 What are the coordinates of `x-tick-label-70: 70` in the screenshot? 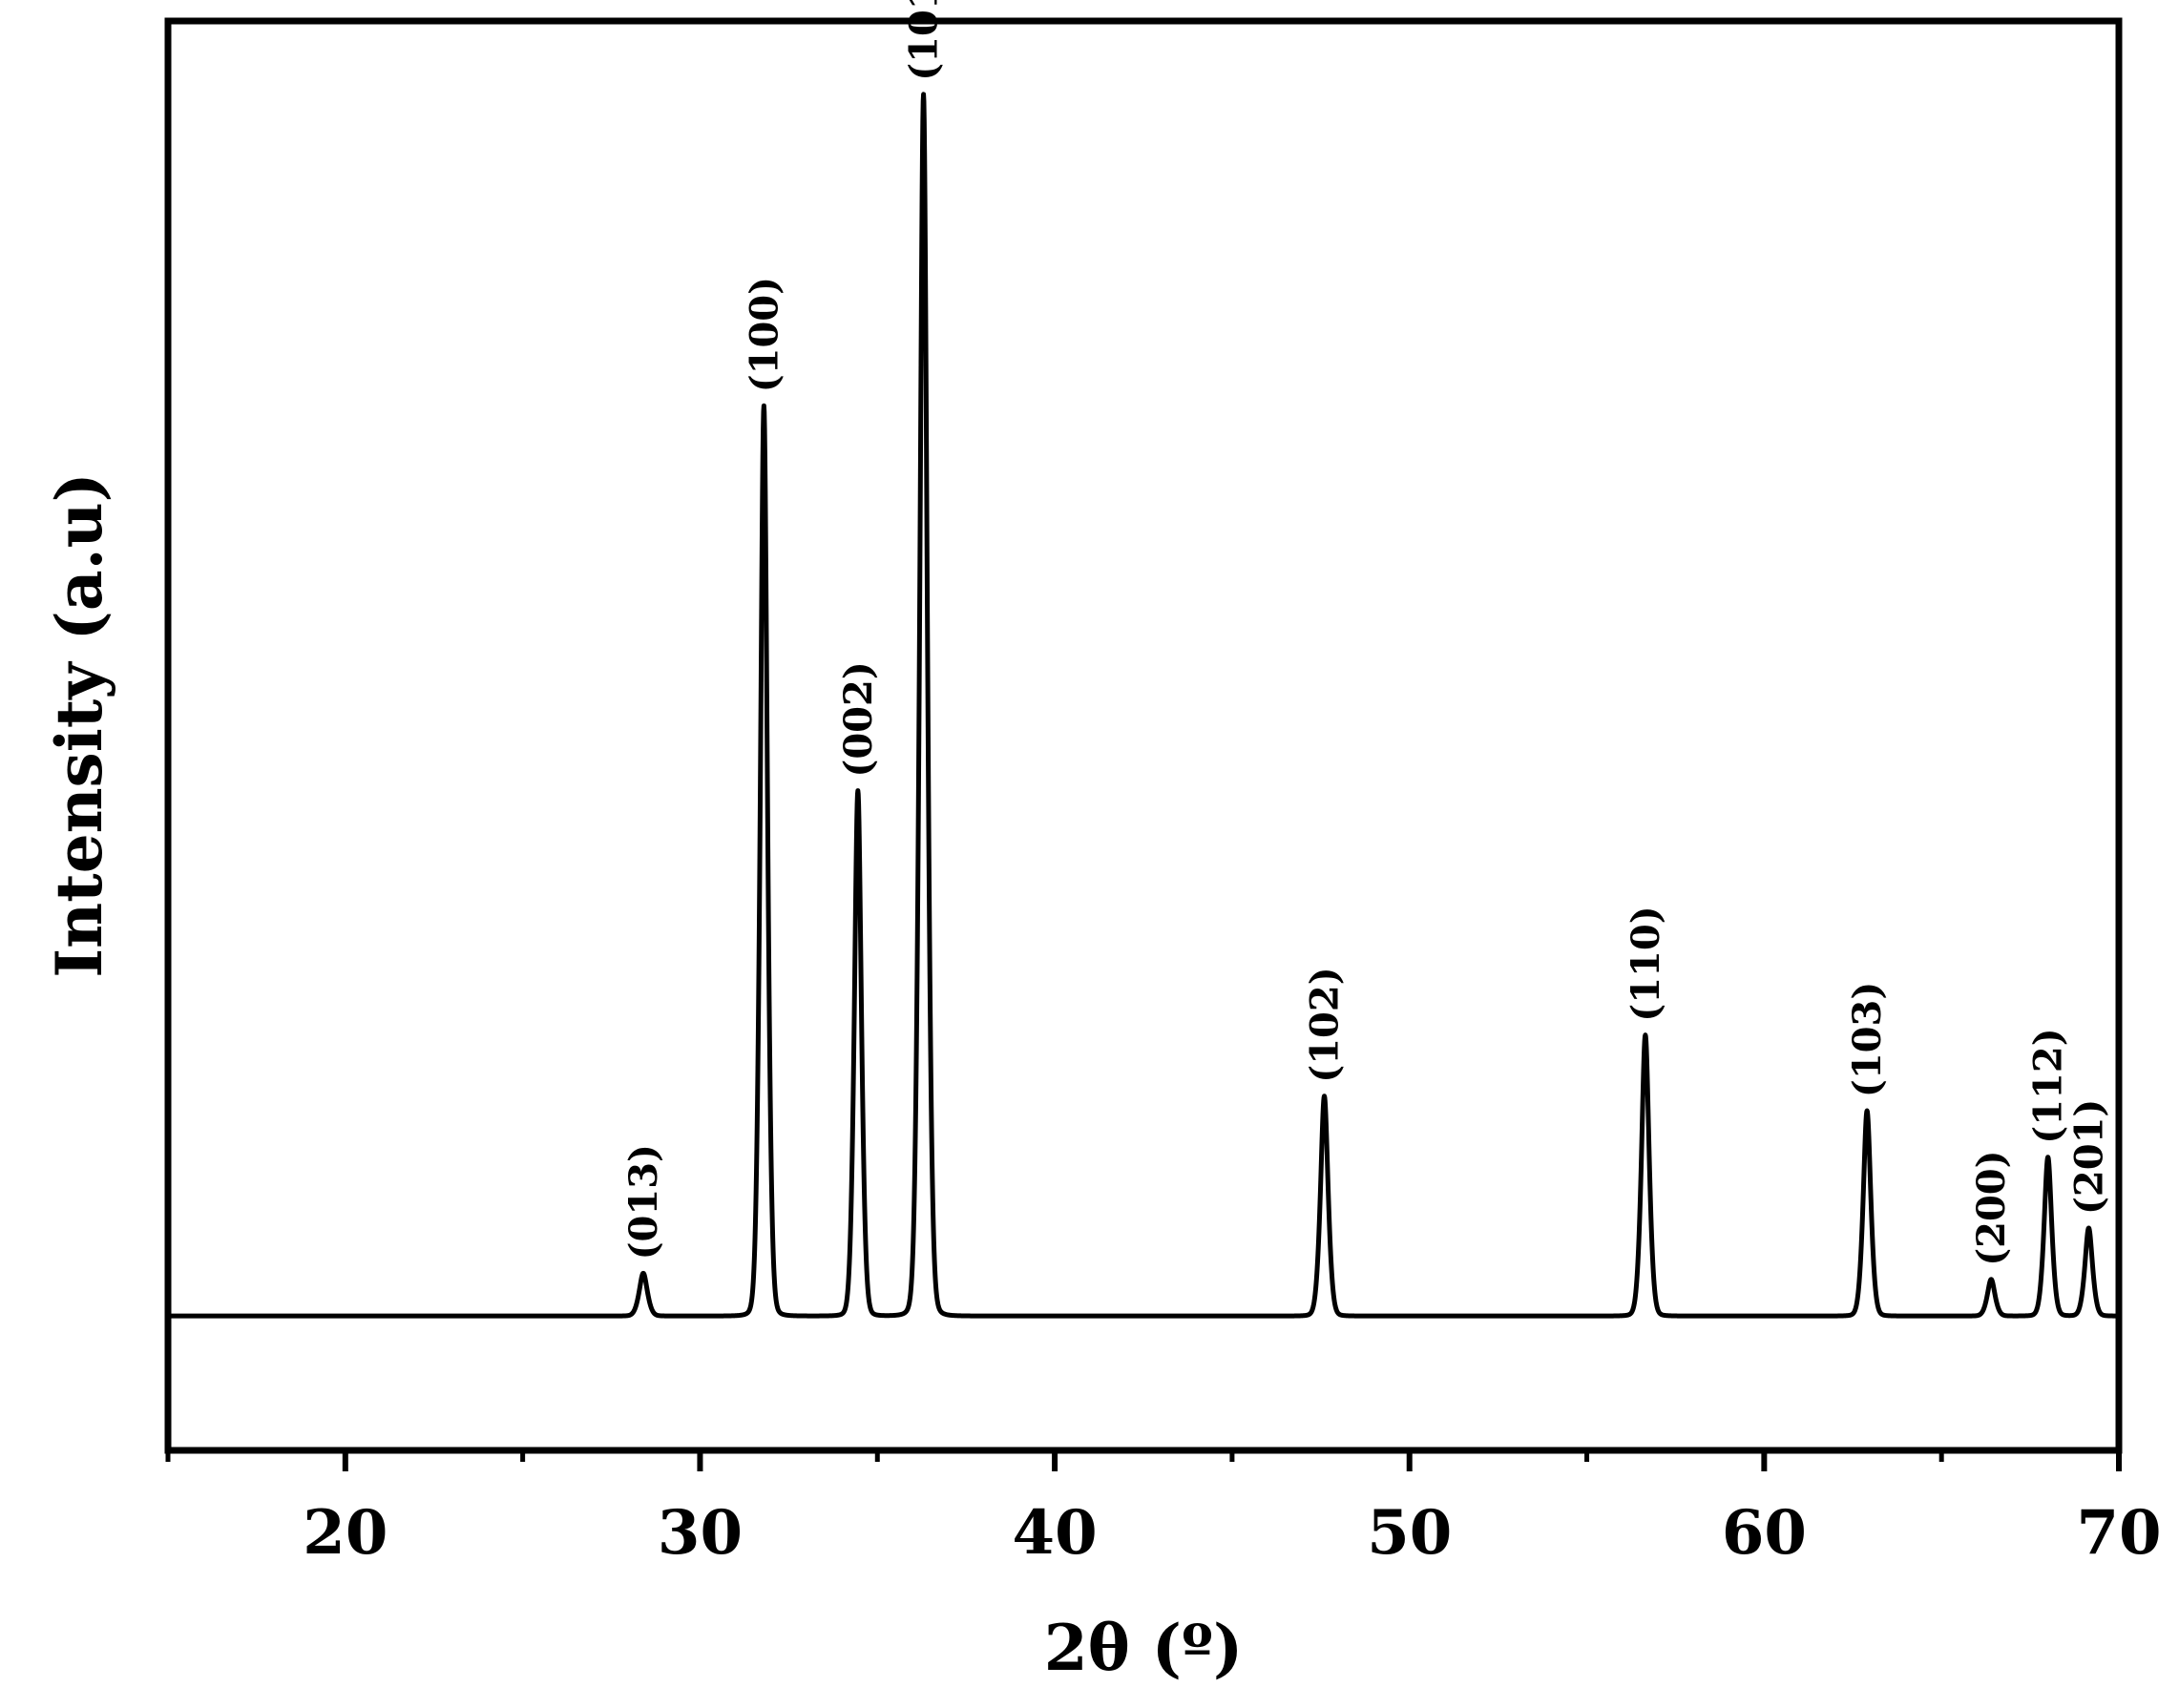 It's located at (2118, 1533).